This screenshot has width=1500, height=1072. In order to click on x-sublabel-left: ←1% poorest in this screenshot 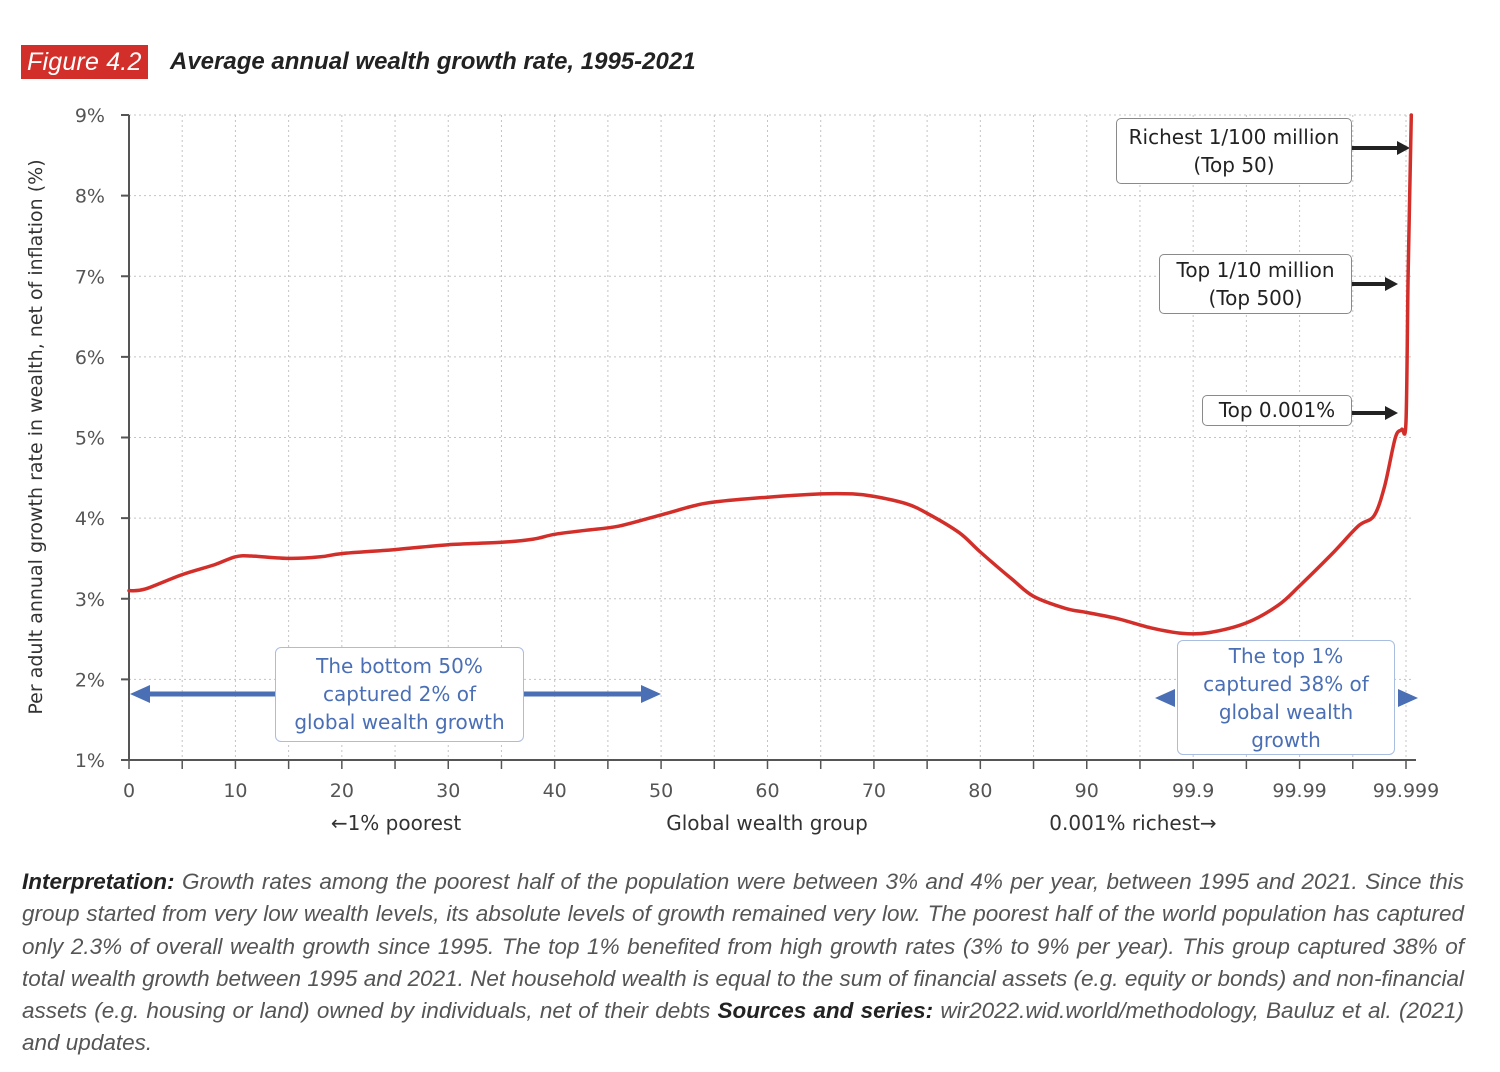, I will do `click(396, 823)`.